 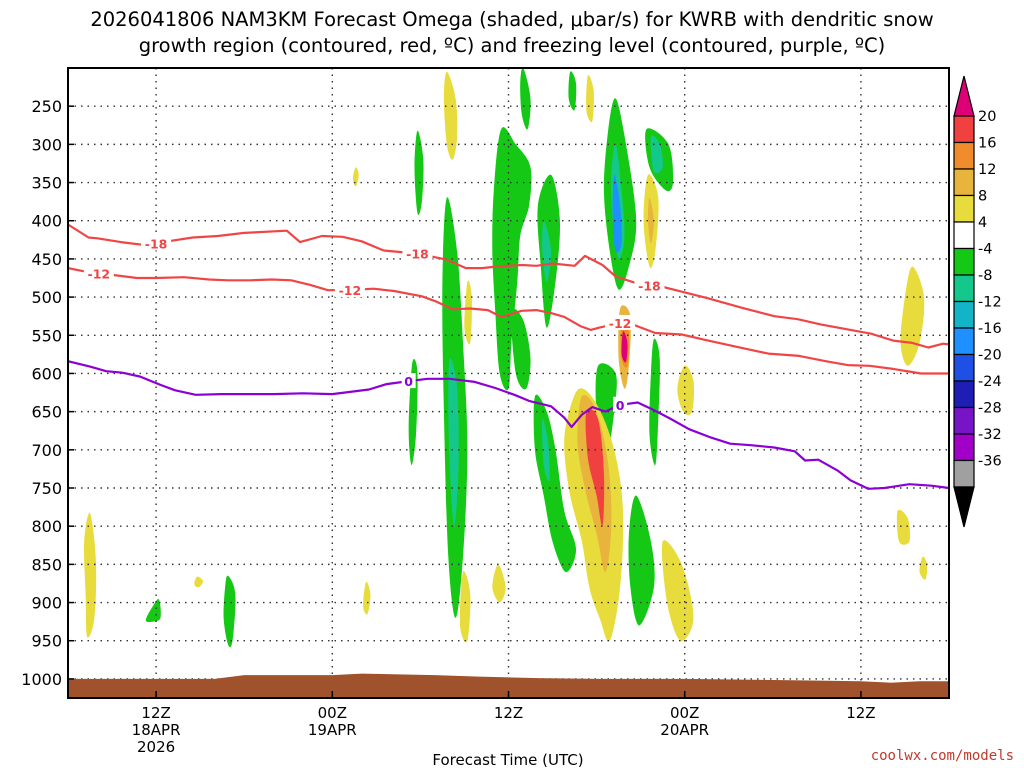 I want to click on contour--12, so click(x=508, y=321).